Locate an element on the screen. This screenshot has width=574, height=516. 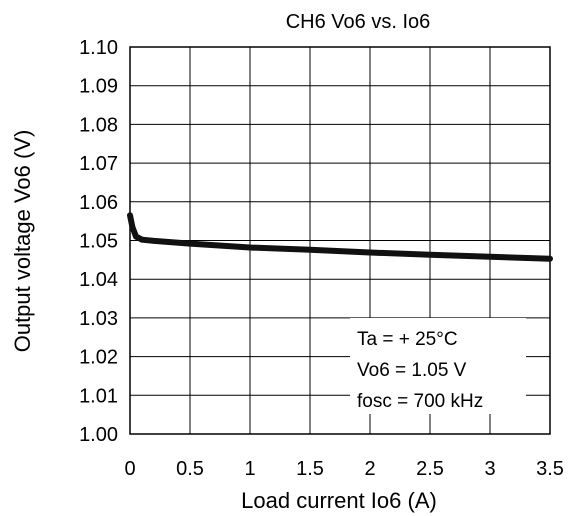
series-line is located at coordinates (340, 237).